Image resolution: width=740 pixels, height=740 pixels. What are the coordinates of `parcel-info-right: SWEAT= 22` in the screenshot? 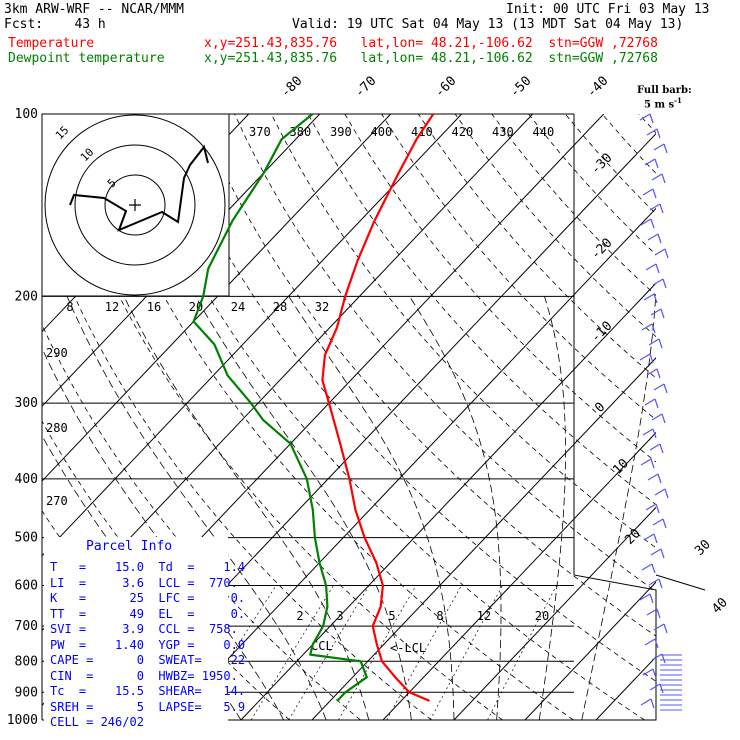 It's located at (194, 660).